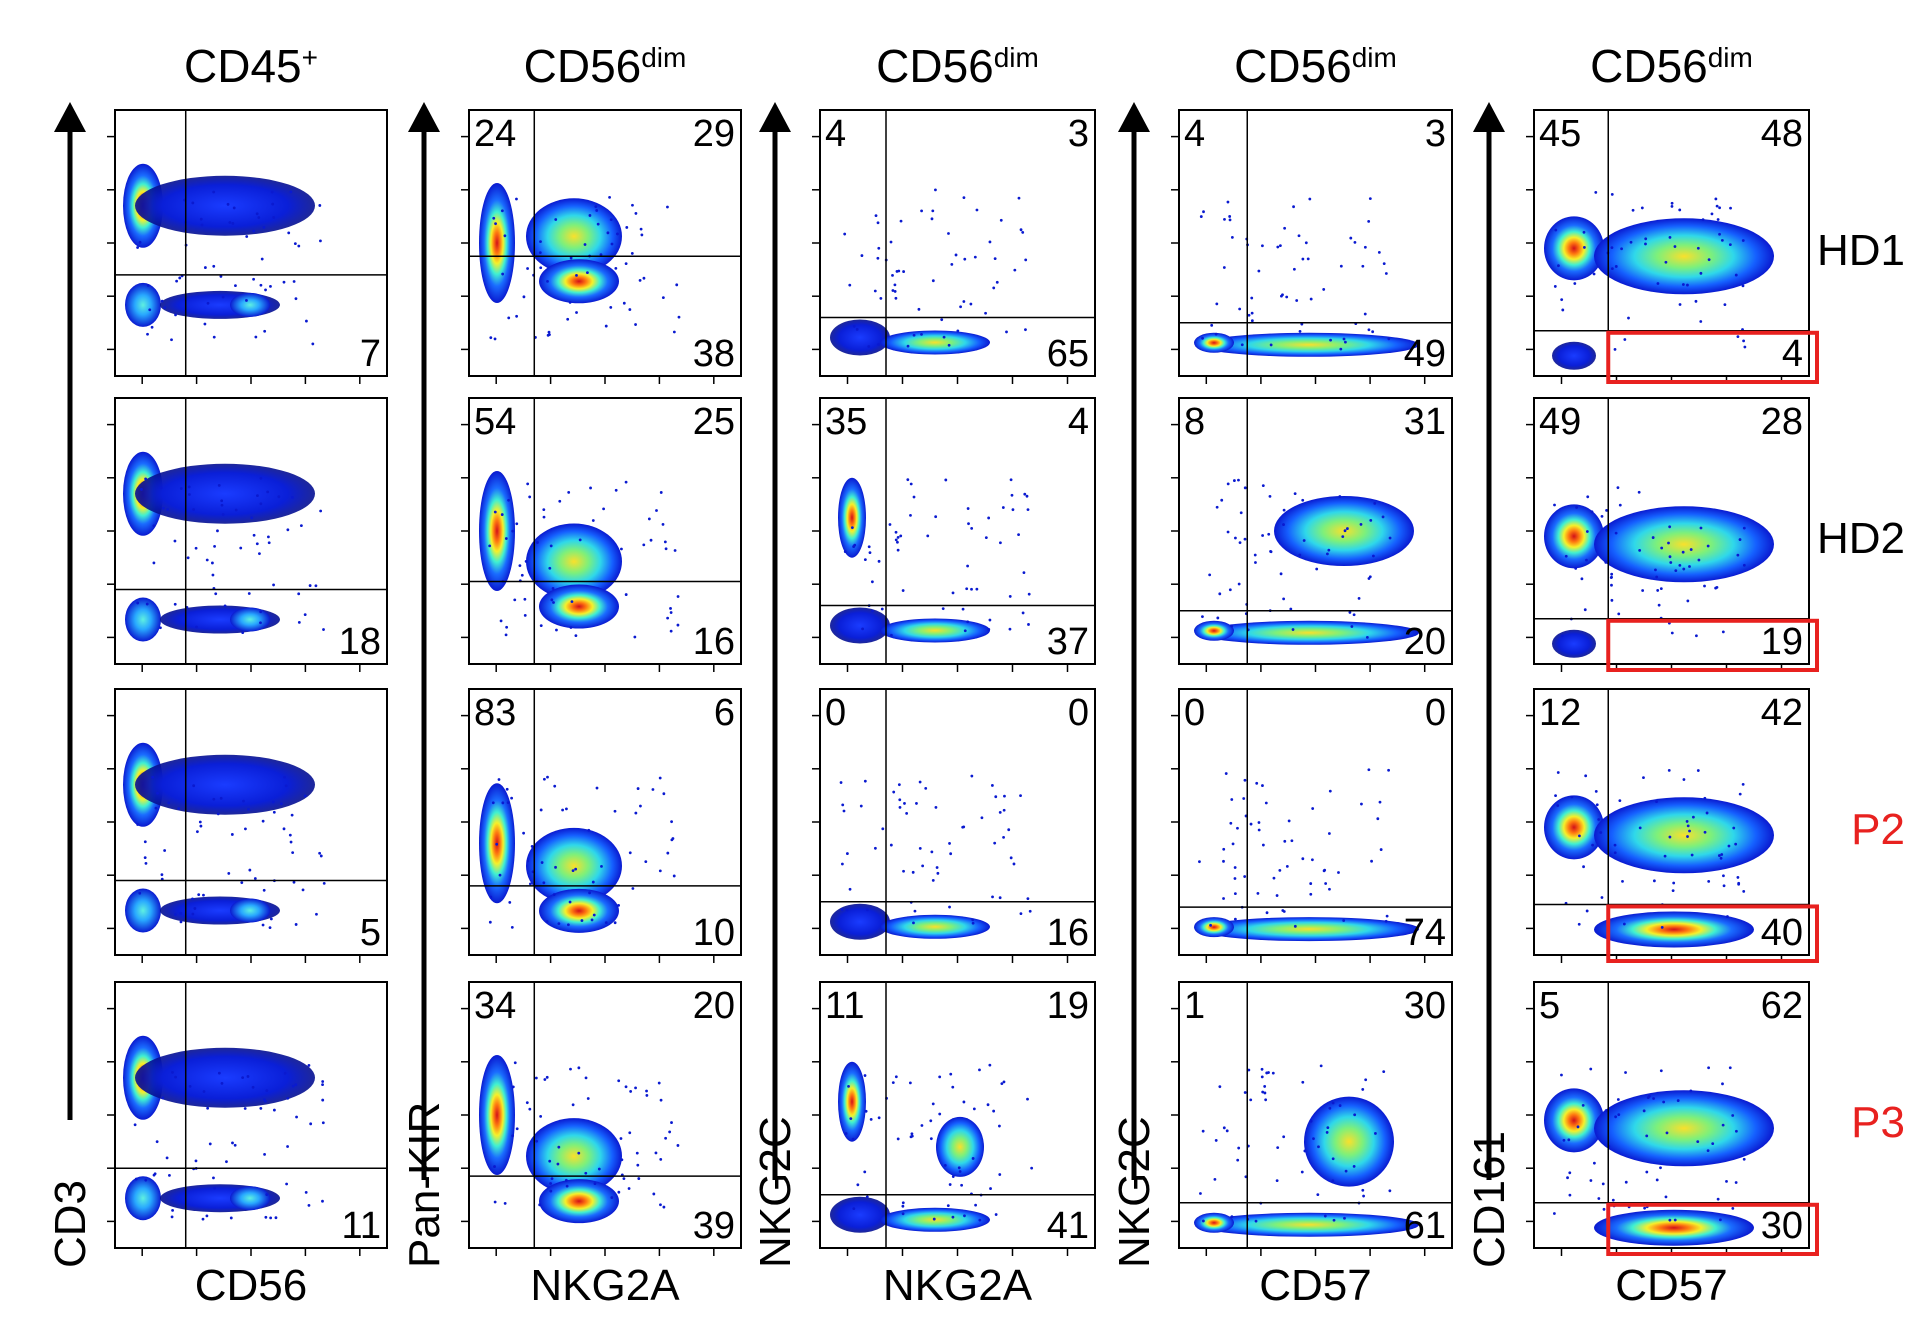  What do you see at coordinates (1068, 354) in the screenshot?
I see `quadrant-percent-lower-right: 65` at bounding box center [1068, 354].